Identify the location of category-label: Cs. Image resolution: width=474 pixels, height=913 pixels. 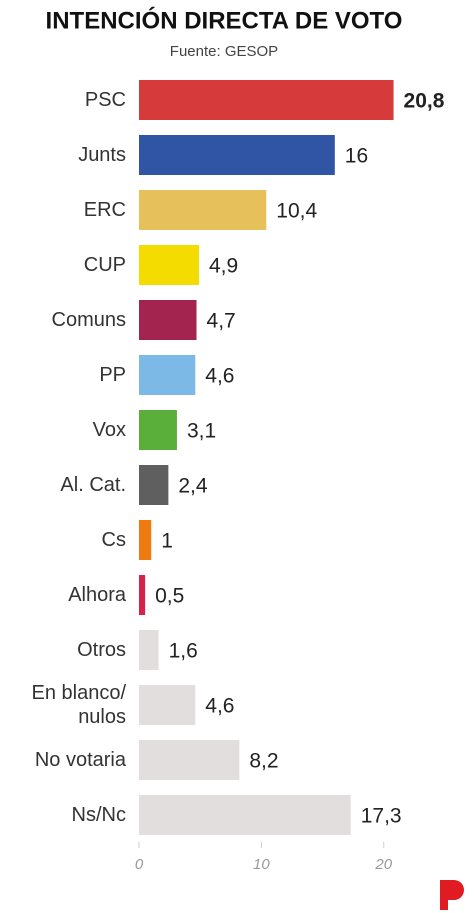
(113, 540).